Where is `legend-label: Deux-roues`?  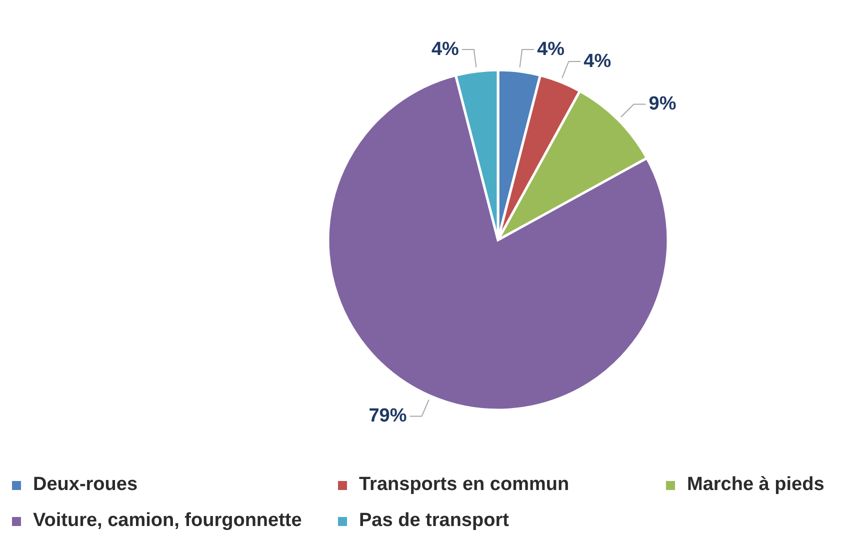 legend-label: Deux-roues is located at coordinates (85, 485).